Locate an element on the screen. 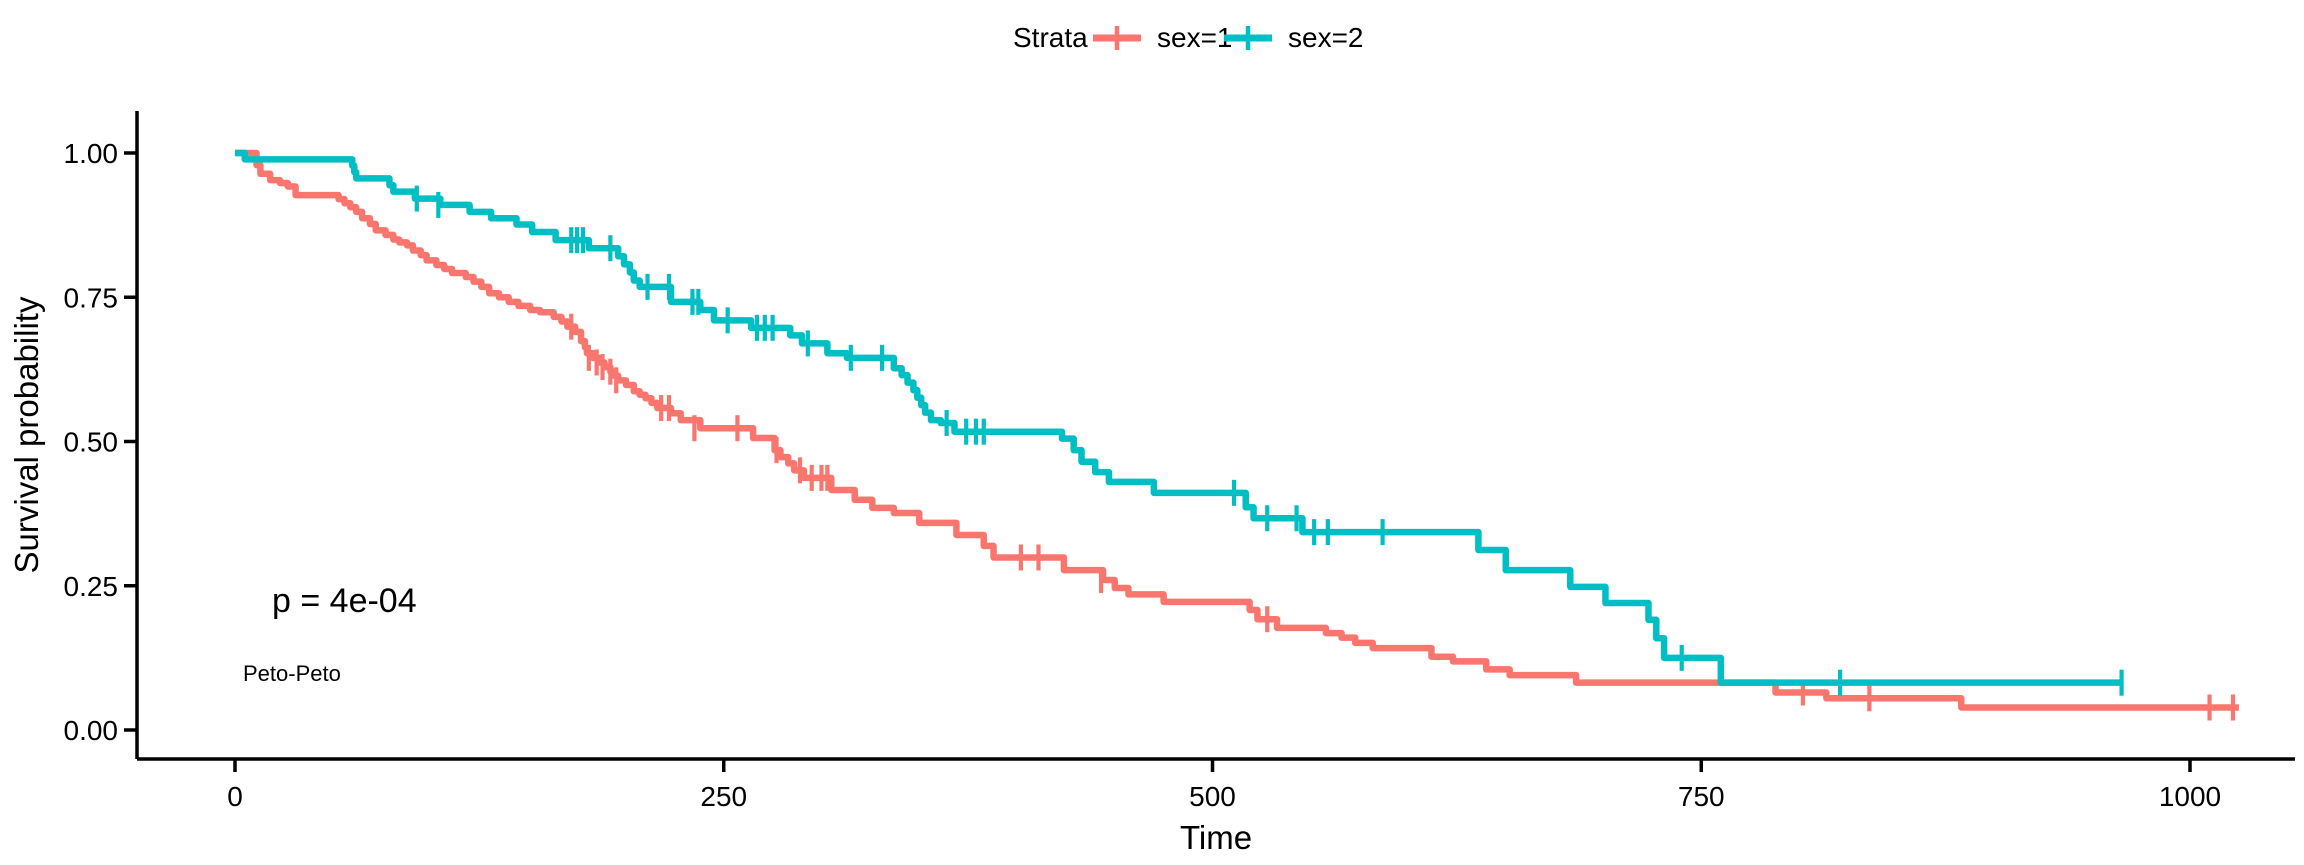 This screenshot has height=865, width=2304. x-axis-tick-label: 0 is located at coordinates (235, 796).